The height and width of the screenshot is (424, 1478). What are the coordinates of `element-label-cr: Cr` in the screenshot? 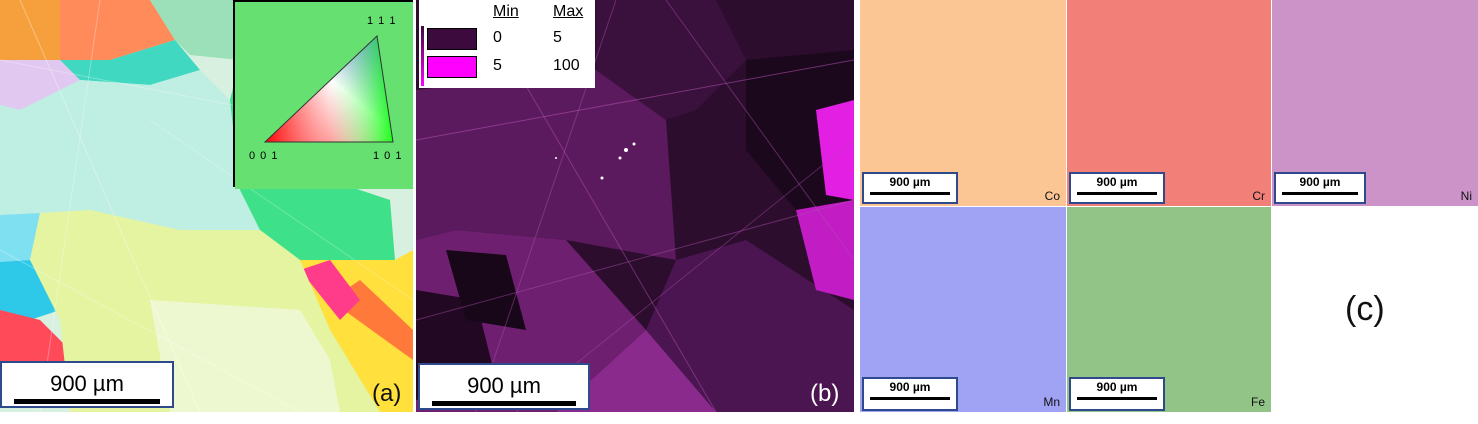 It's located at (1258, 196).